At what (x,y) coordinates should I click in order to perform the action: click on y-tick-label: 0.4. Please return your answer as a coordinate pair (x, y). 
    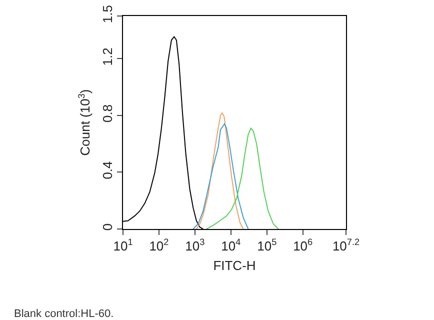
    Looking at the image, I should click on (107, 170).